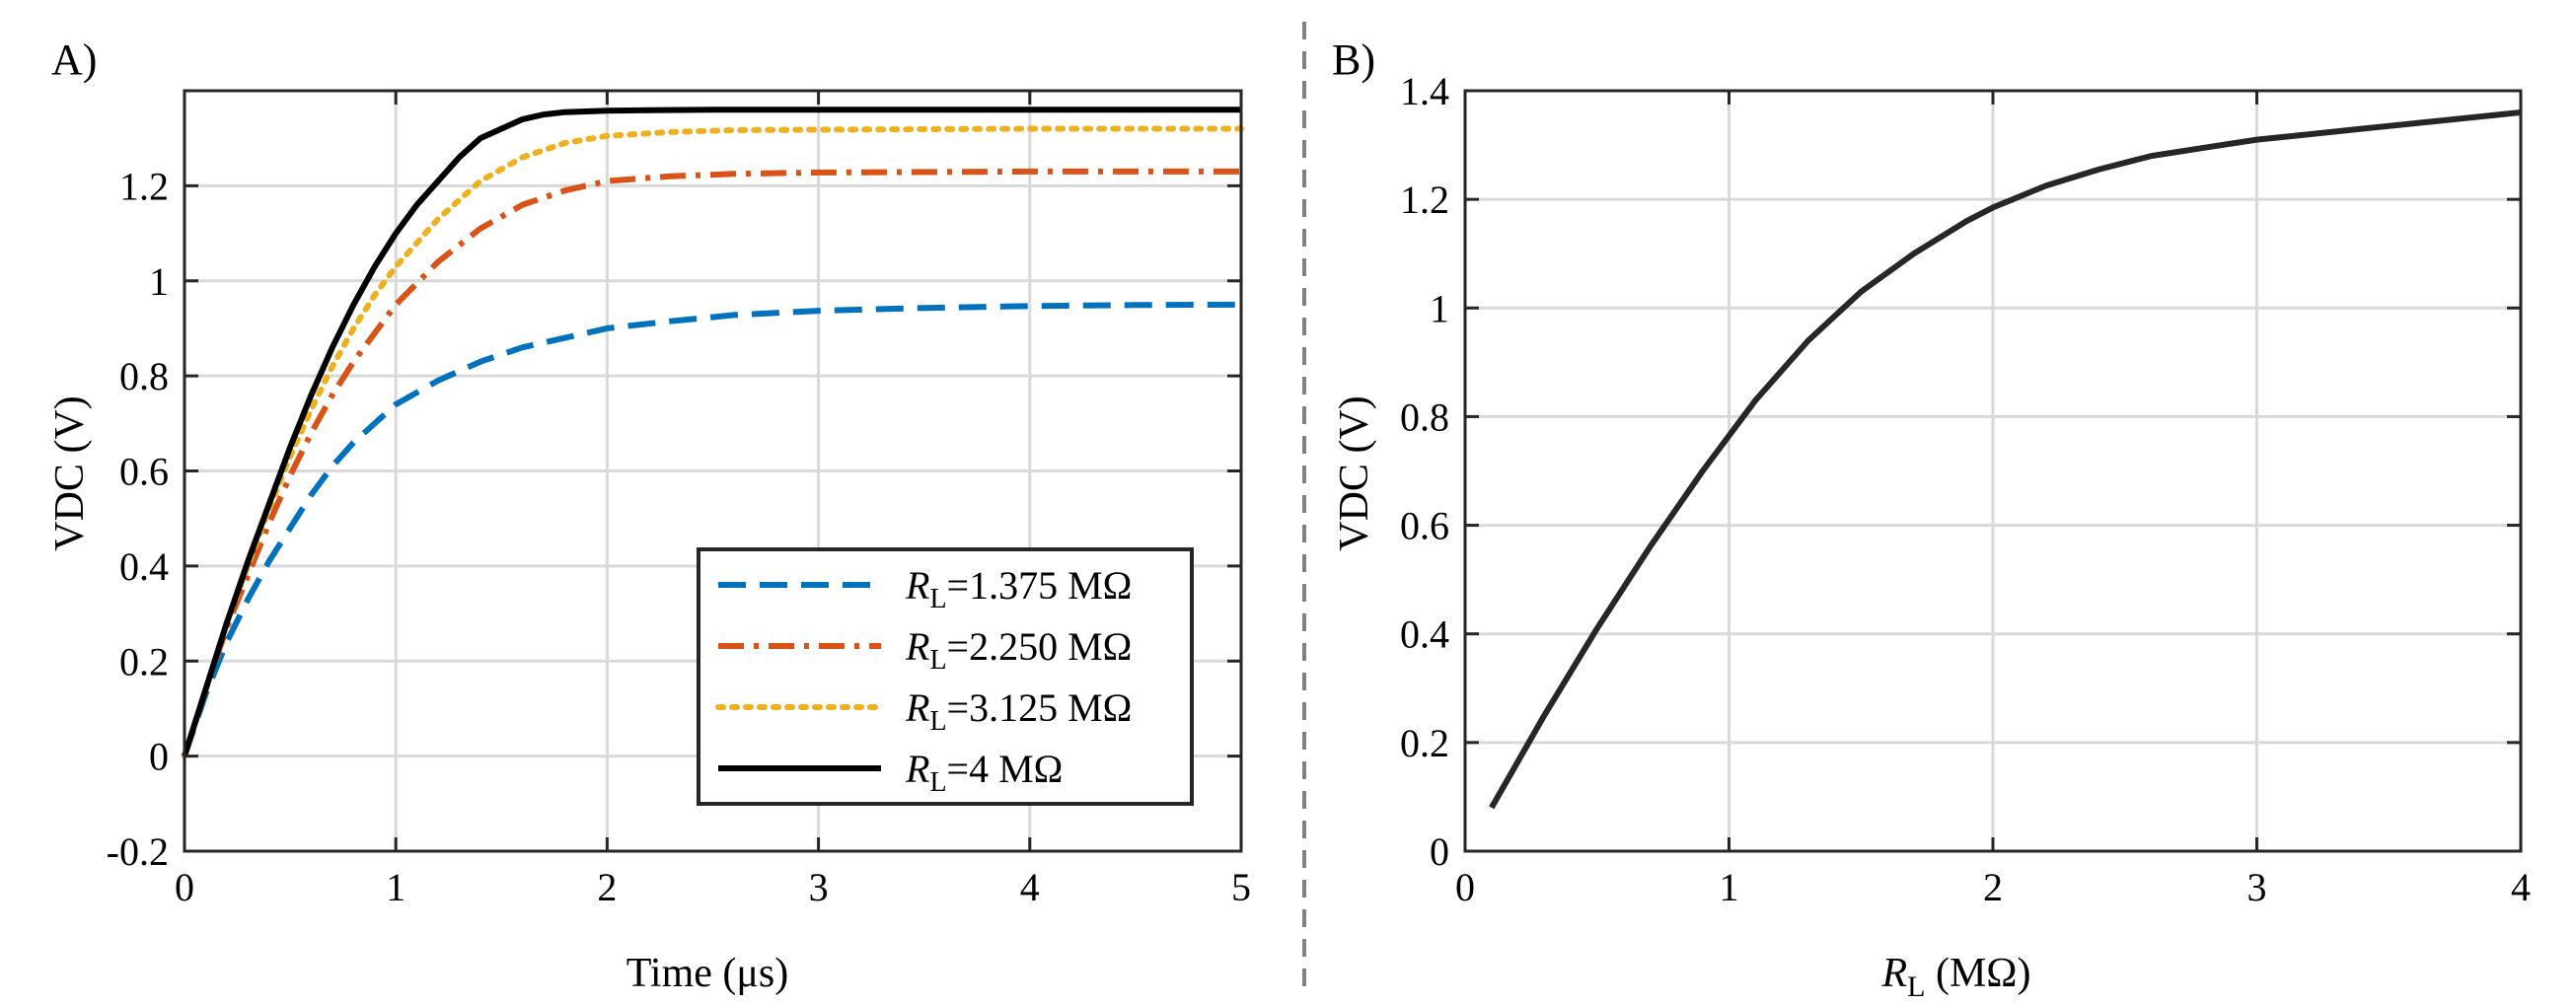  I want to click on legend-label-3: RL=3.125 MΩ, so click(1018, 711).